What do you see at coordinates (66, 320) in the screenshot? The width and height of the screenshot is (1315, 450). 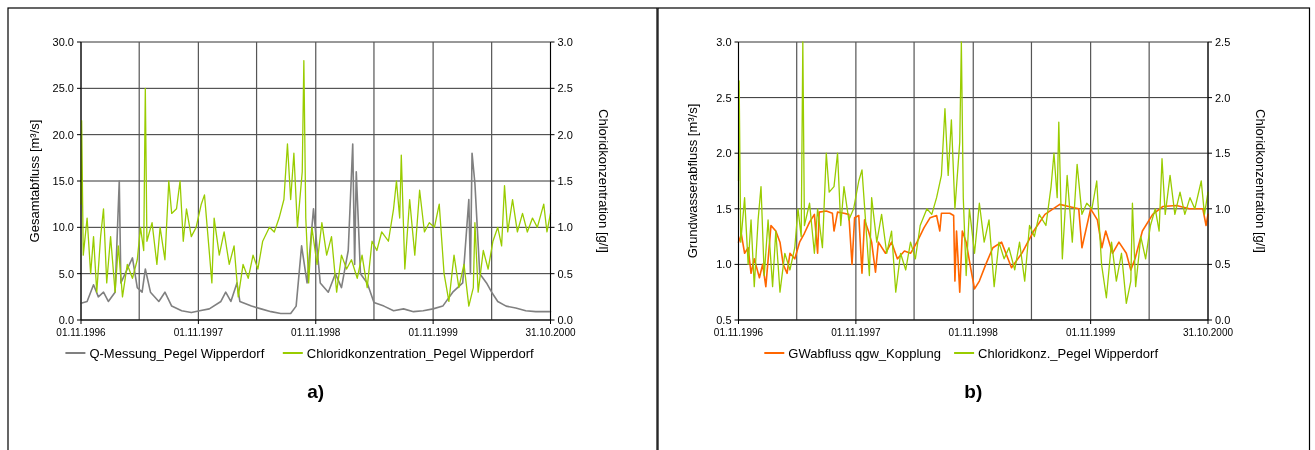 I see `y-tick-label: 0.0` at bounding box center [66, 320].